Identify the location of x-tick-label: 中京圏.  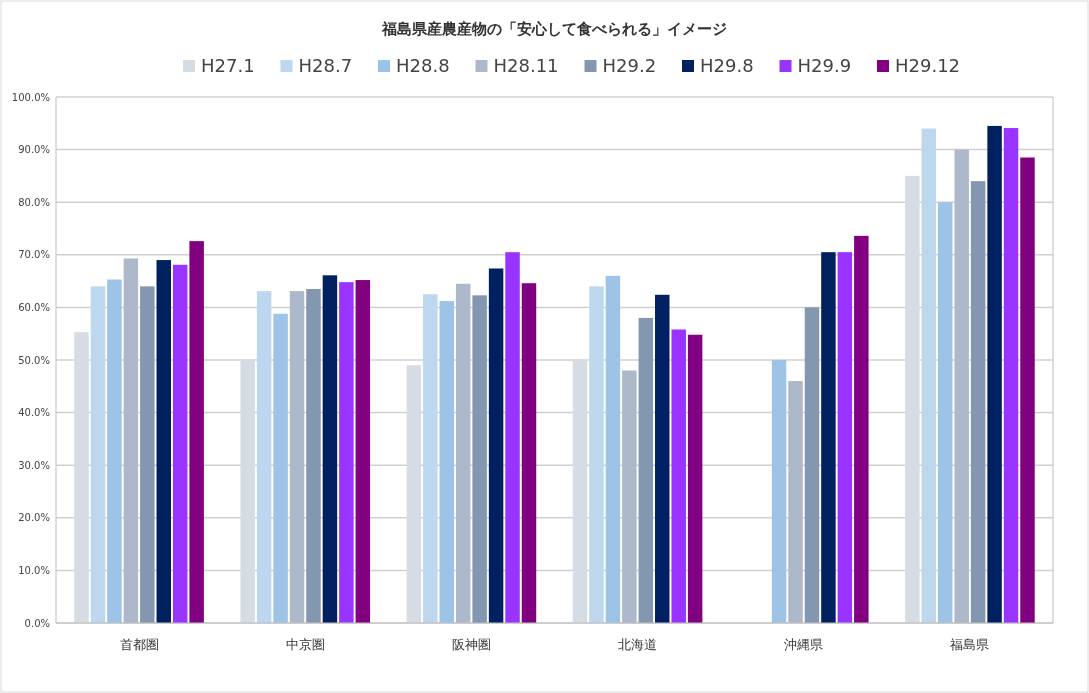
(305, 644).